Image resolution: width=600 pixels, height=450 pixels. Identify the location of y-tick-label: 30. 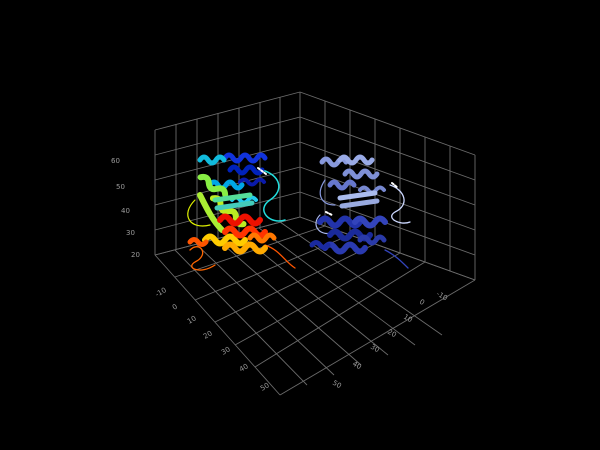
(375, 348).